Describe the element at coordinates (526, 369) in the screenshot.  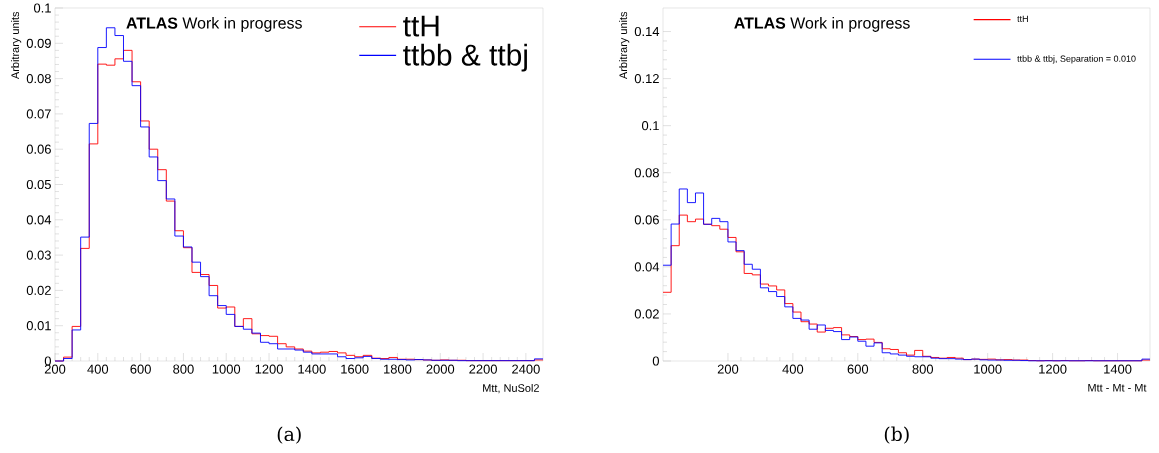
I see `x-tick-label: 2400` at that location.